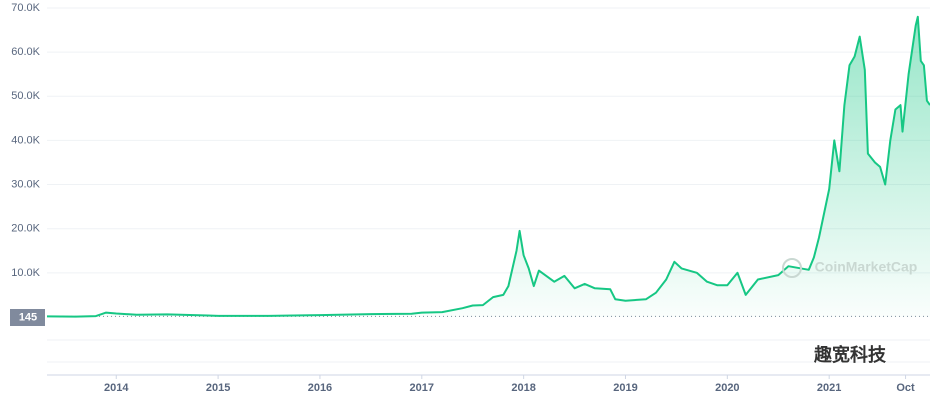 This screenshot has width=930, height=400. Describe the element at coordinates (25, 140) in the screenshot. I see `y-tick-label: 40.0K` at that location.